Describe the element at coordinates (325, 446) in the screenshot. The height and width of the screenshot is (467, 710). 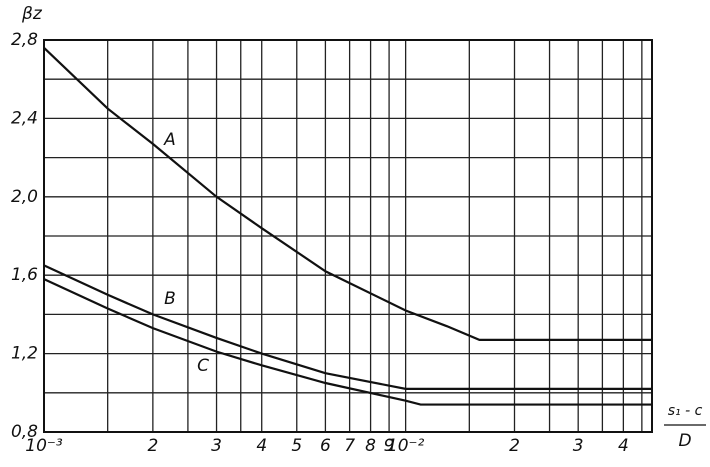
I see `x-tick-label: 6` at that location.